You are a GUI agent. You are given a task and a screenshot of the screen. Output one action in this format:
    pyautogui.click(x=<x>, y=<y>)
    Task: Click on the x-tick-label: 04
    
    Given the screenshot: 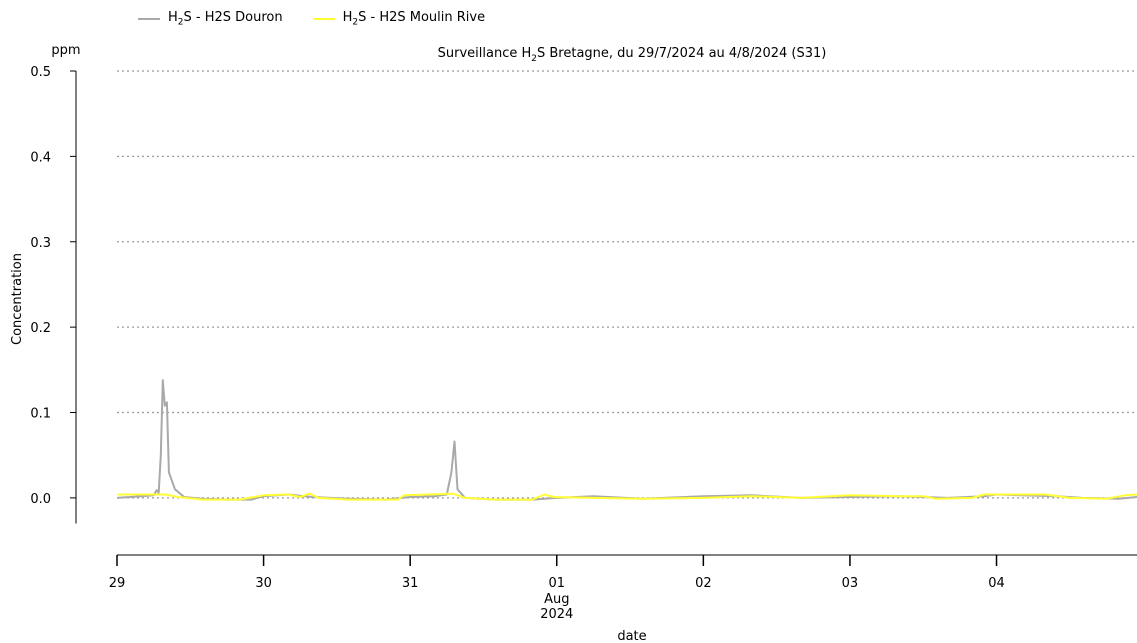 What is the action you would take?
    pyautogui.click(x=996, y=583)
    